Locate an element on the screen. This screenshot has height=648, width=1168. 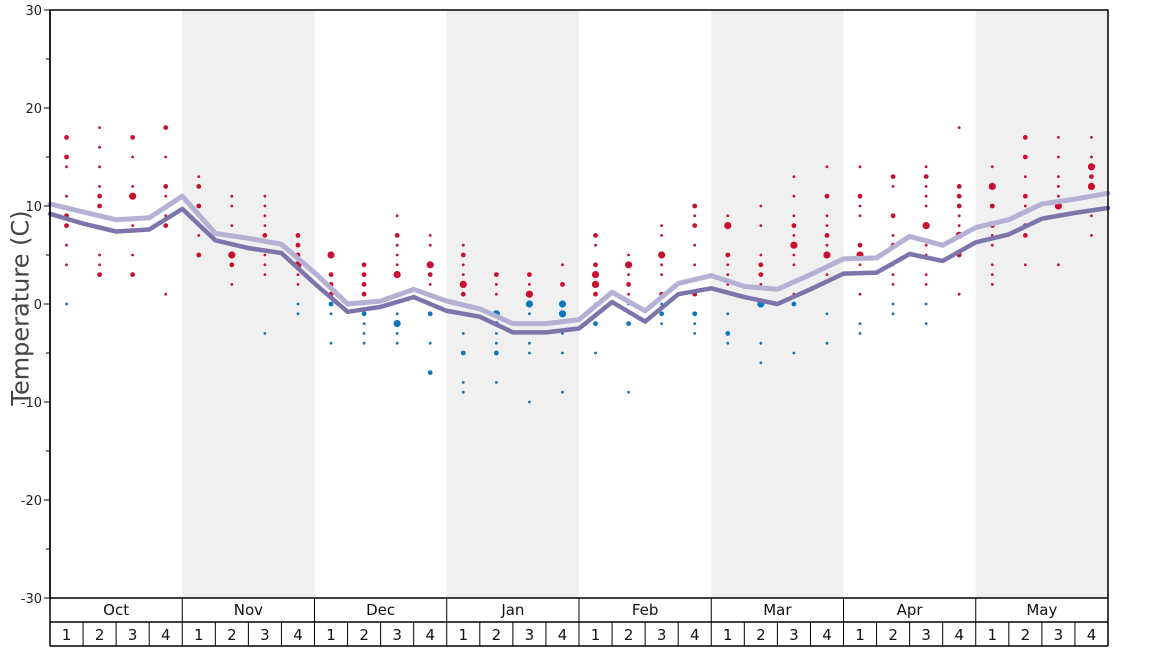
y-tick-label: 10 is located at coordinates (33, 207).